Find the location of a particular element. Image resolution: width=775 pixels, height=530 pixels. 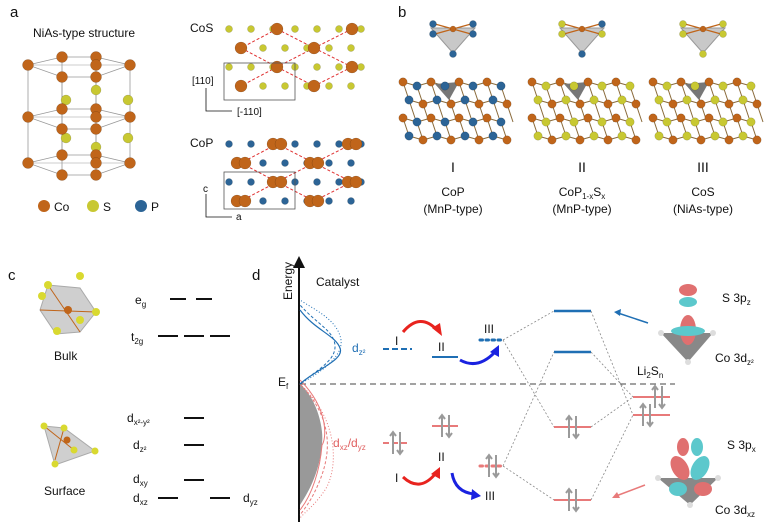

dxz-dyz-dos-label: dxz/dyz is located at coordinates (349, 444).